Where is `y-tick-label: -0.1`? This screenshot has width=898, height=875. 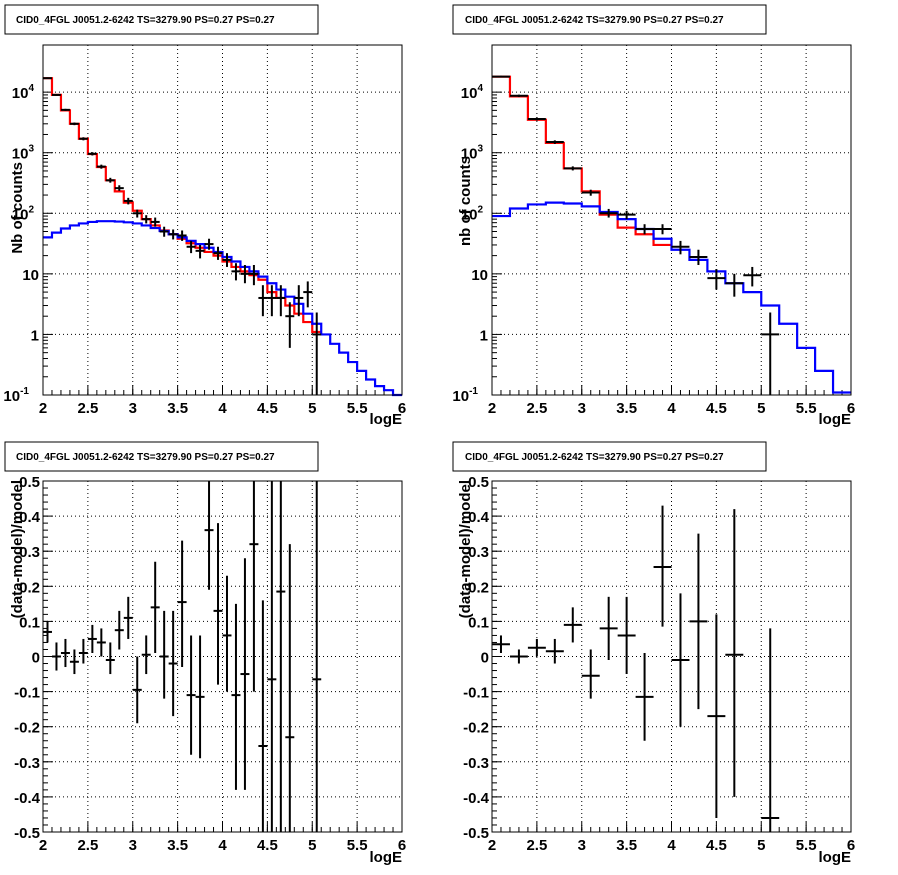
y-tick-label: -0.1 is located at coordinates (476, 693).